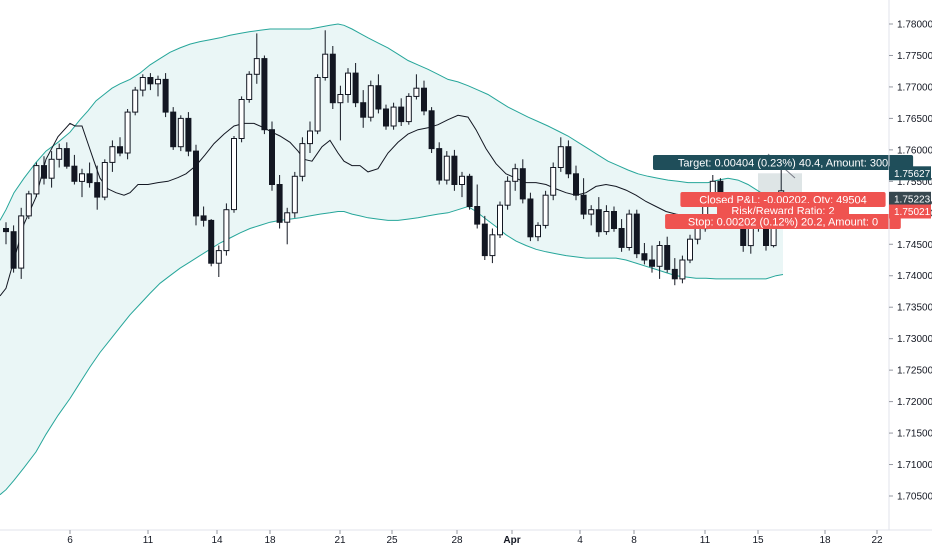  I want to click on time-tick-label: 18, so click(825, 540).